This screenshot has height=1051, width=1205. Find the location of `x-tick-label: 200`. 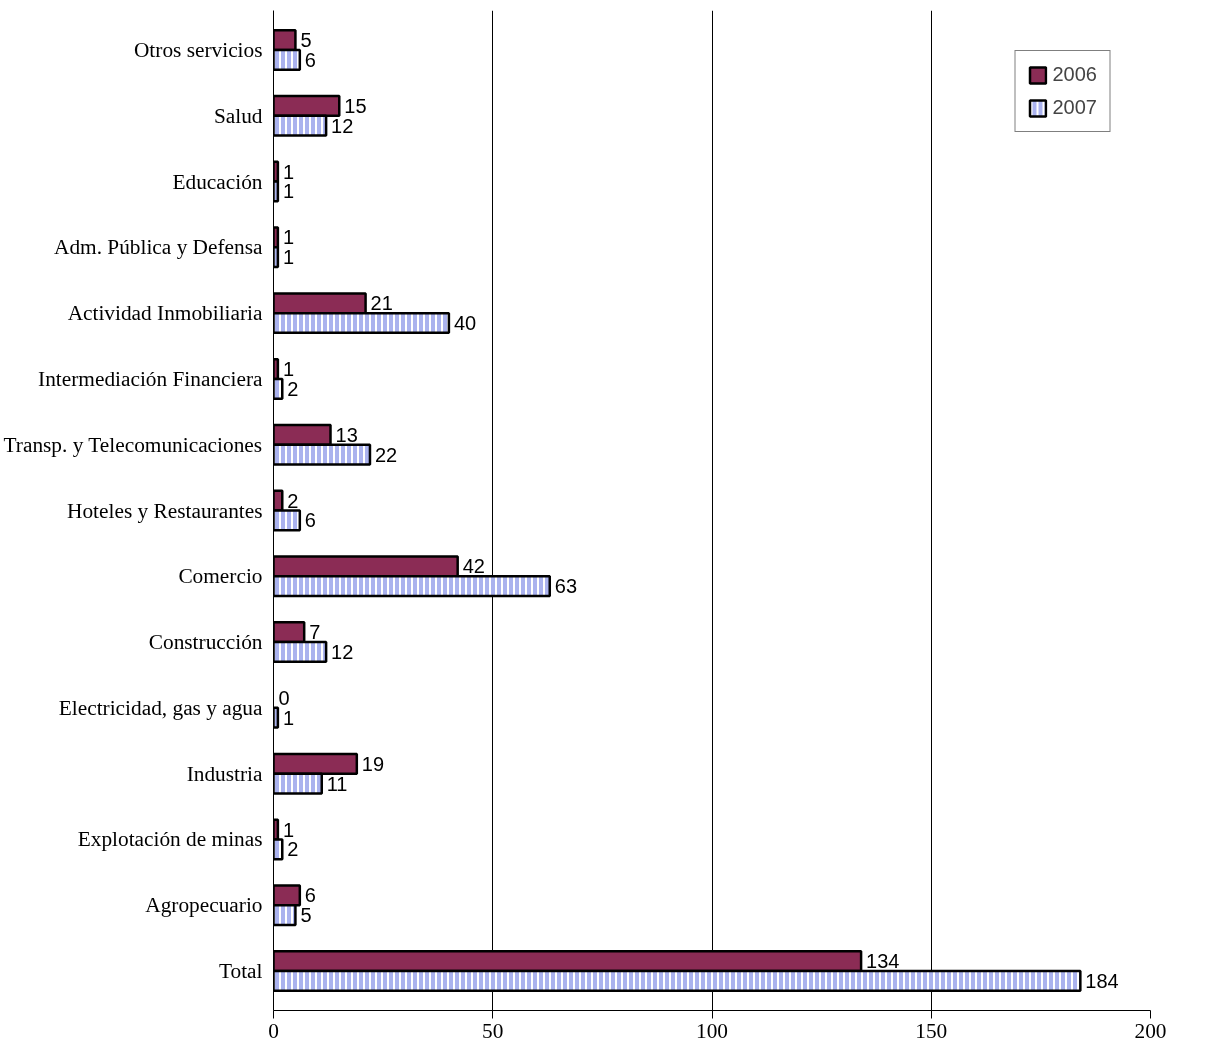

x-tick-label: 200 is located at coordinates (1150, 1030).